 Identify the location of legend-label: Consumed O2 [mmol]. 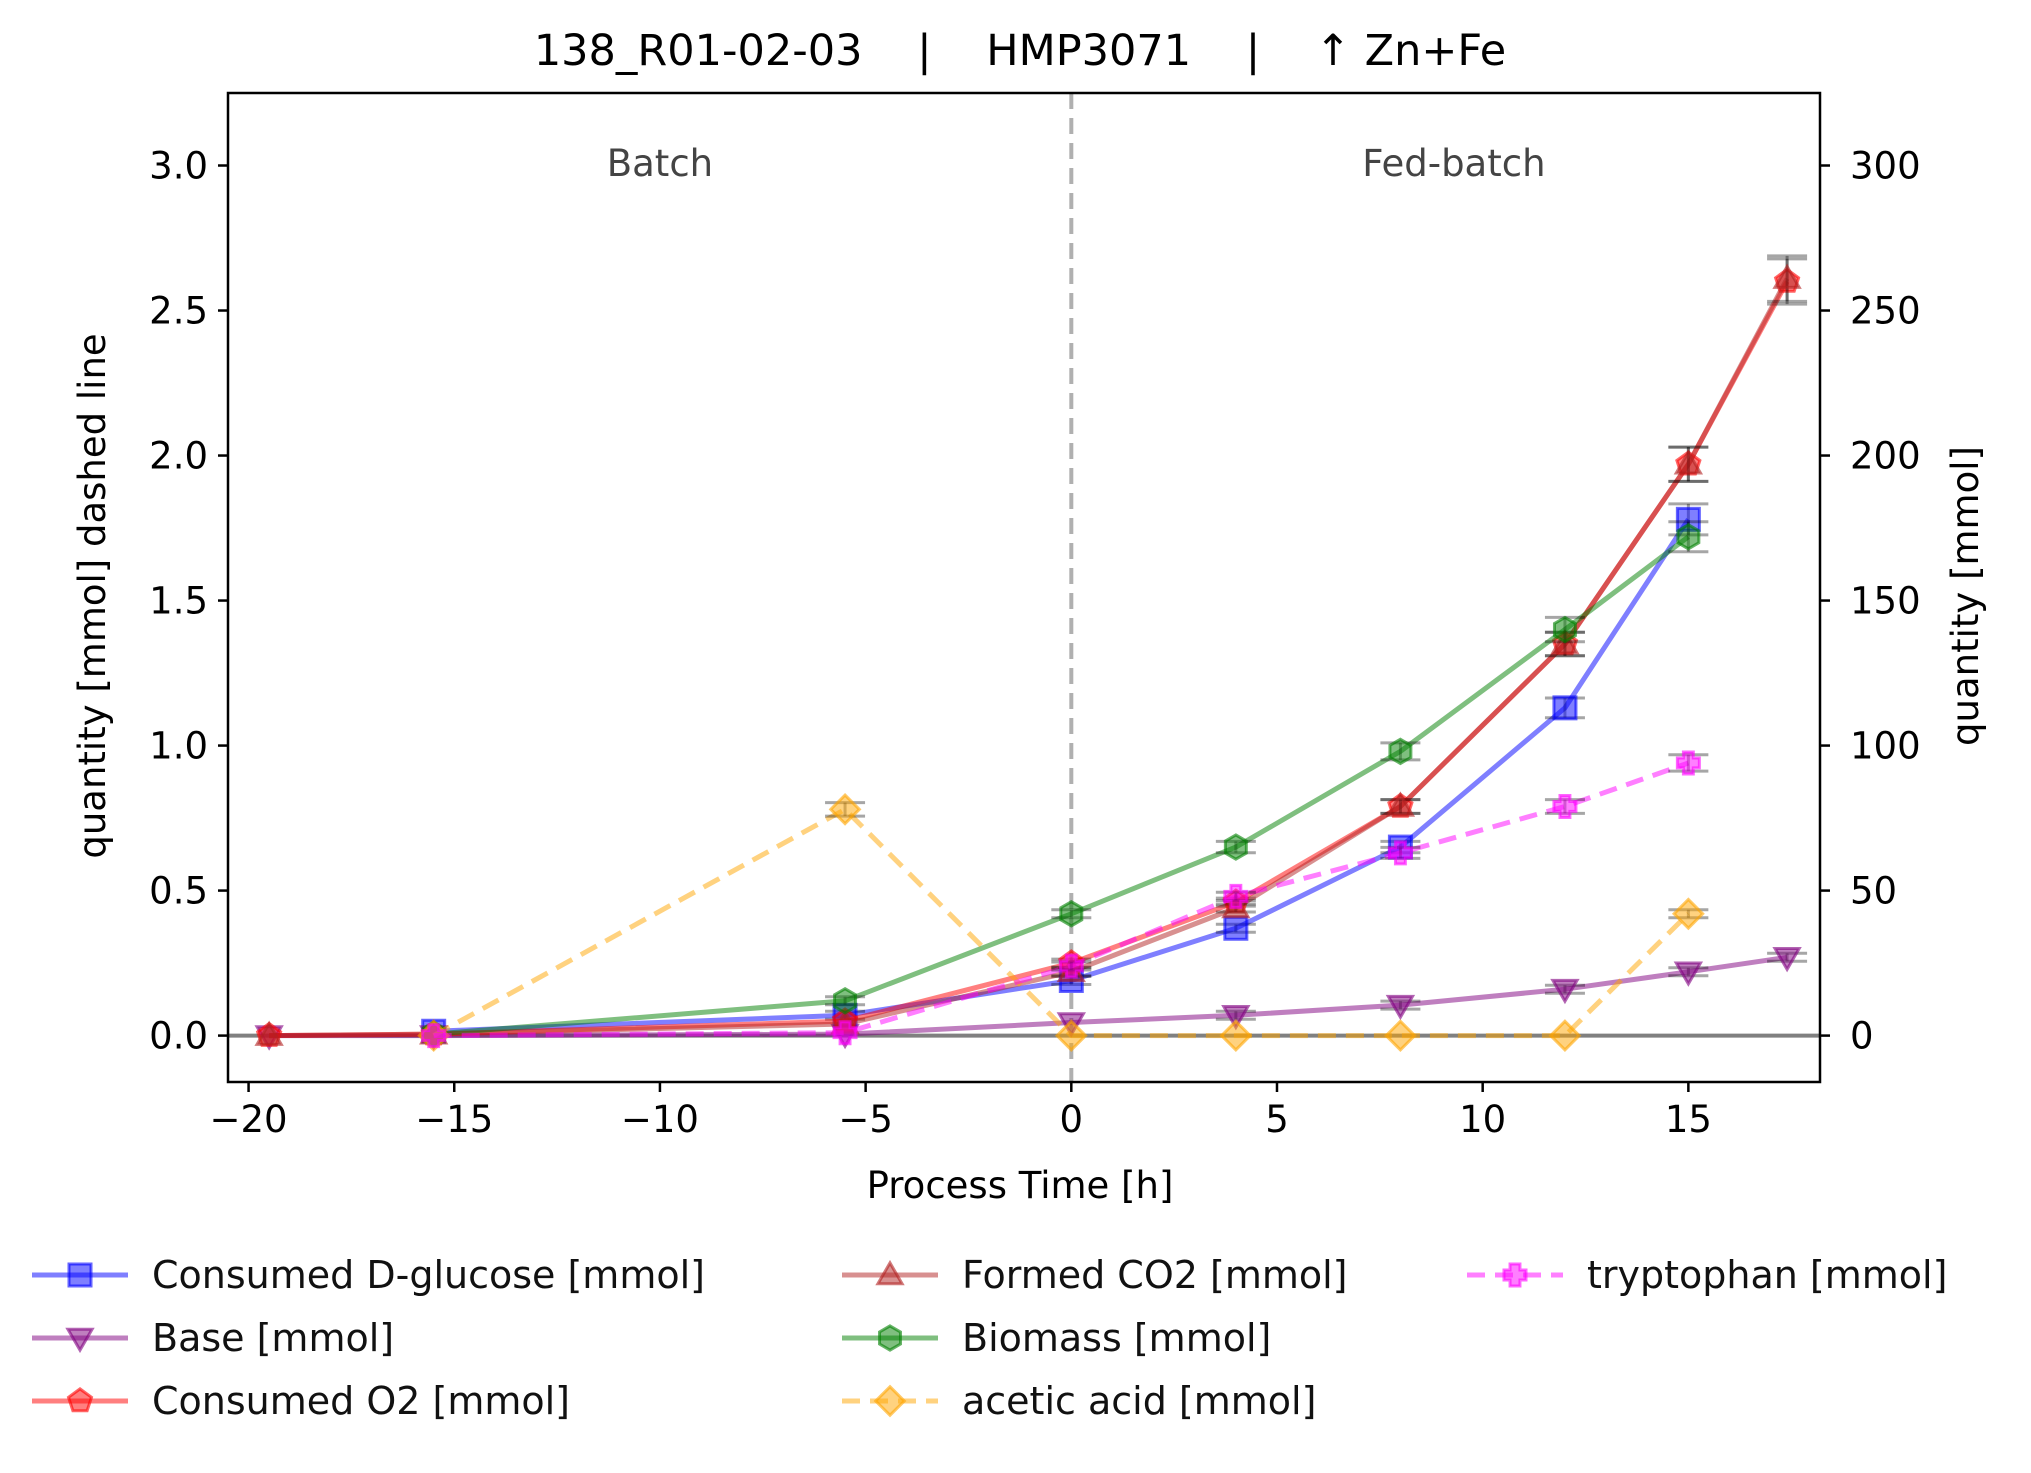
(361, 1401).